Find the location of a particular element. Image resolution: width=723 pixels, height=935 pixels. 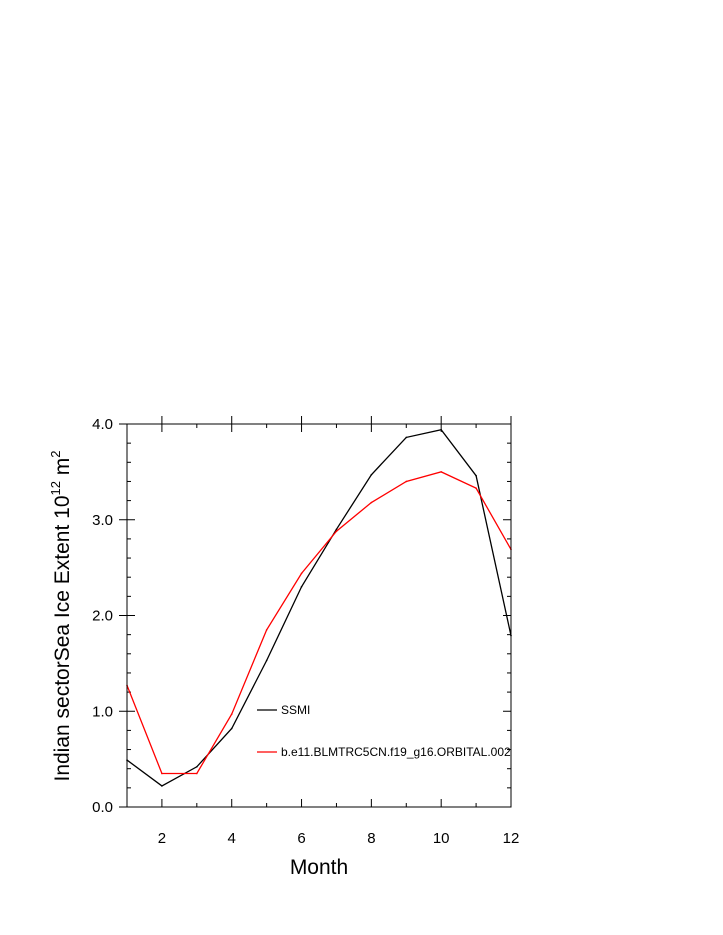

x-axis-title: Month is located at coordinates (319, 867).